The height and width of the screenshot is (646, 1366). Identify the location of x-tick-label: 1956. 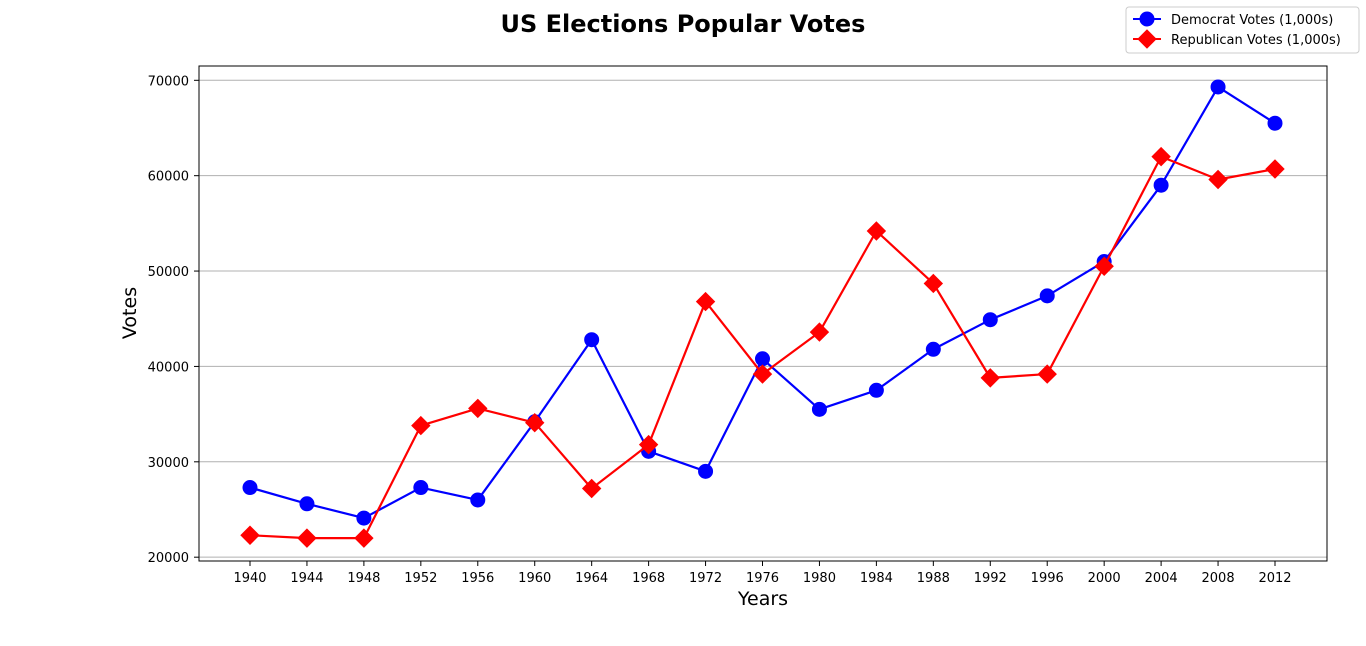
(477, 578).